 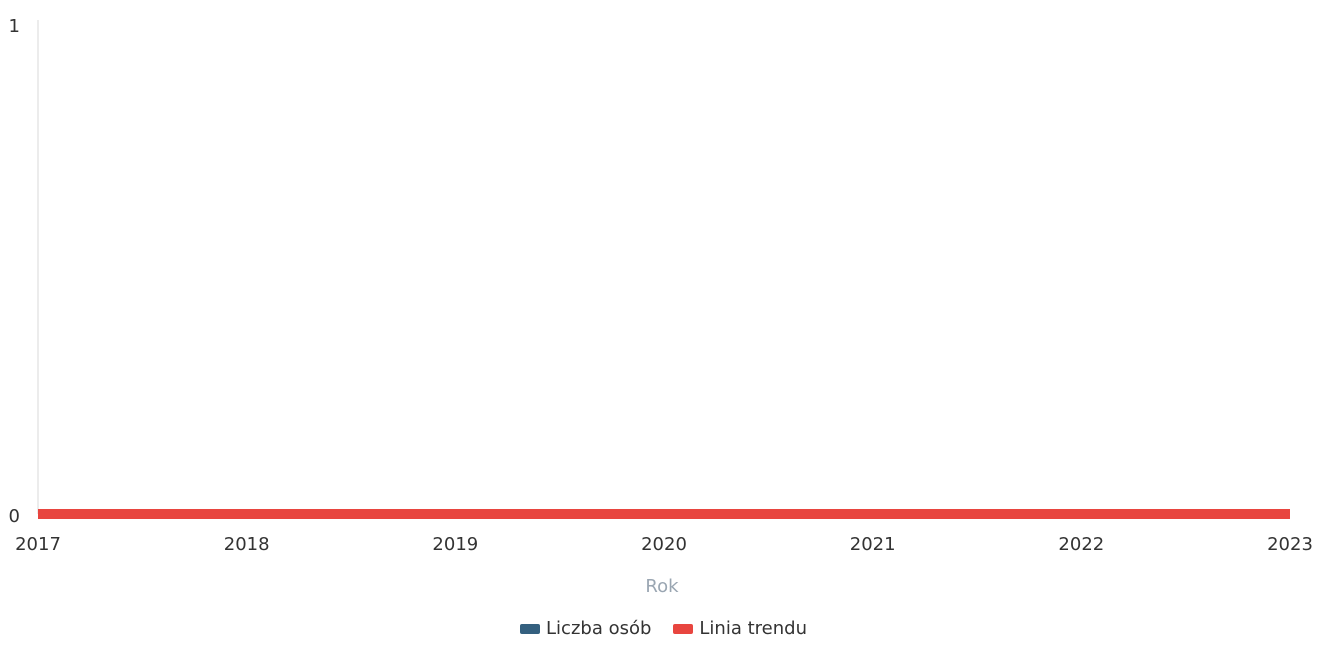 What do you see at coordinates (663, 628) in the screenshot?
I see `legend: Liczba osób Linia trendu` at bounding box center [663, 628].